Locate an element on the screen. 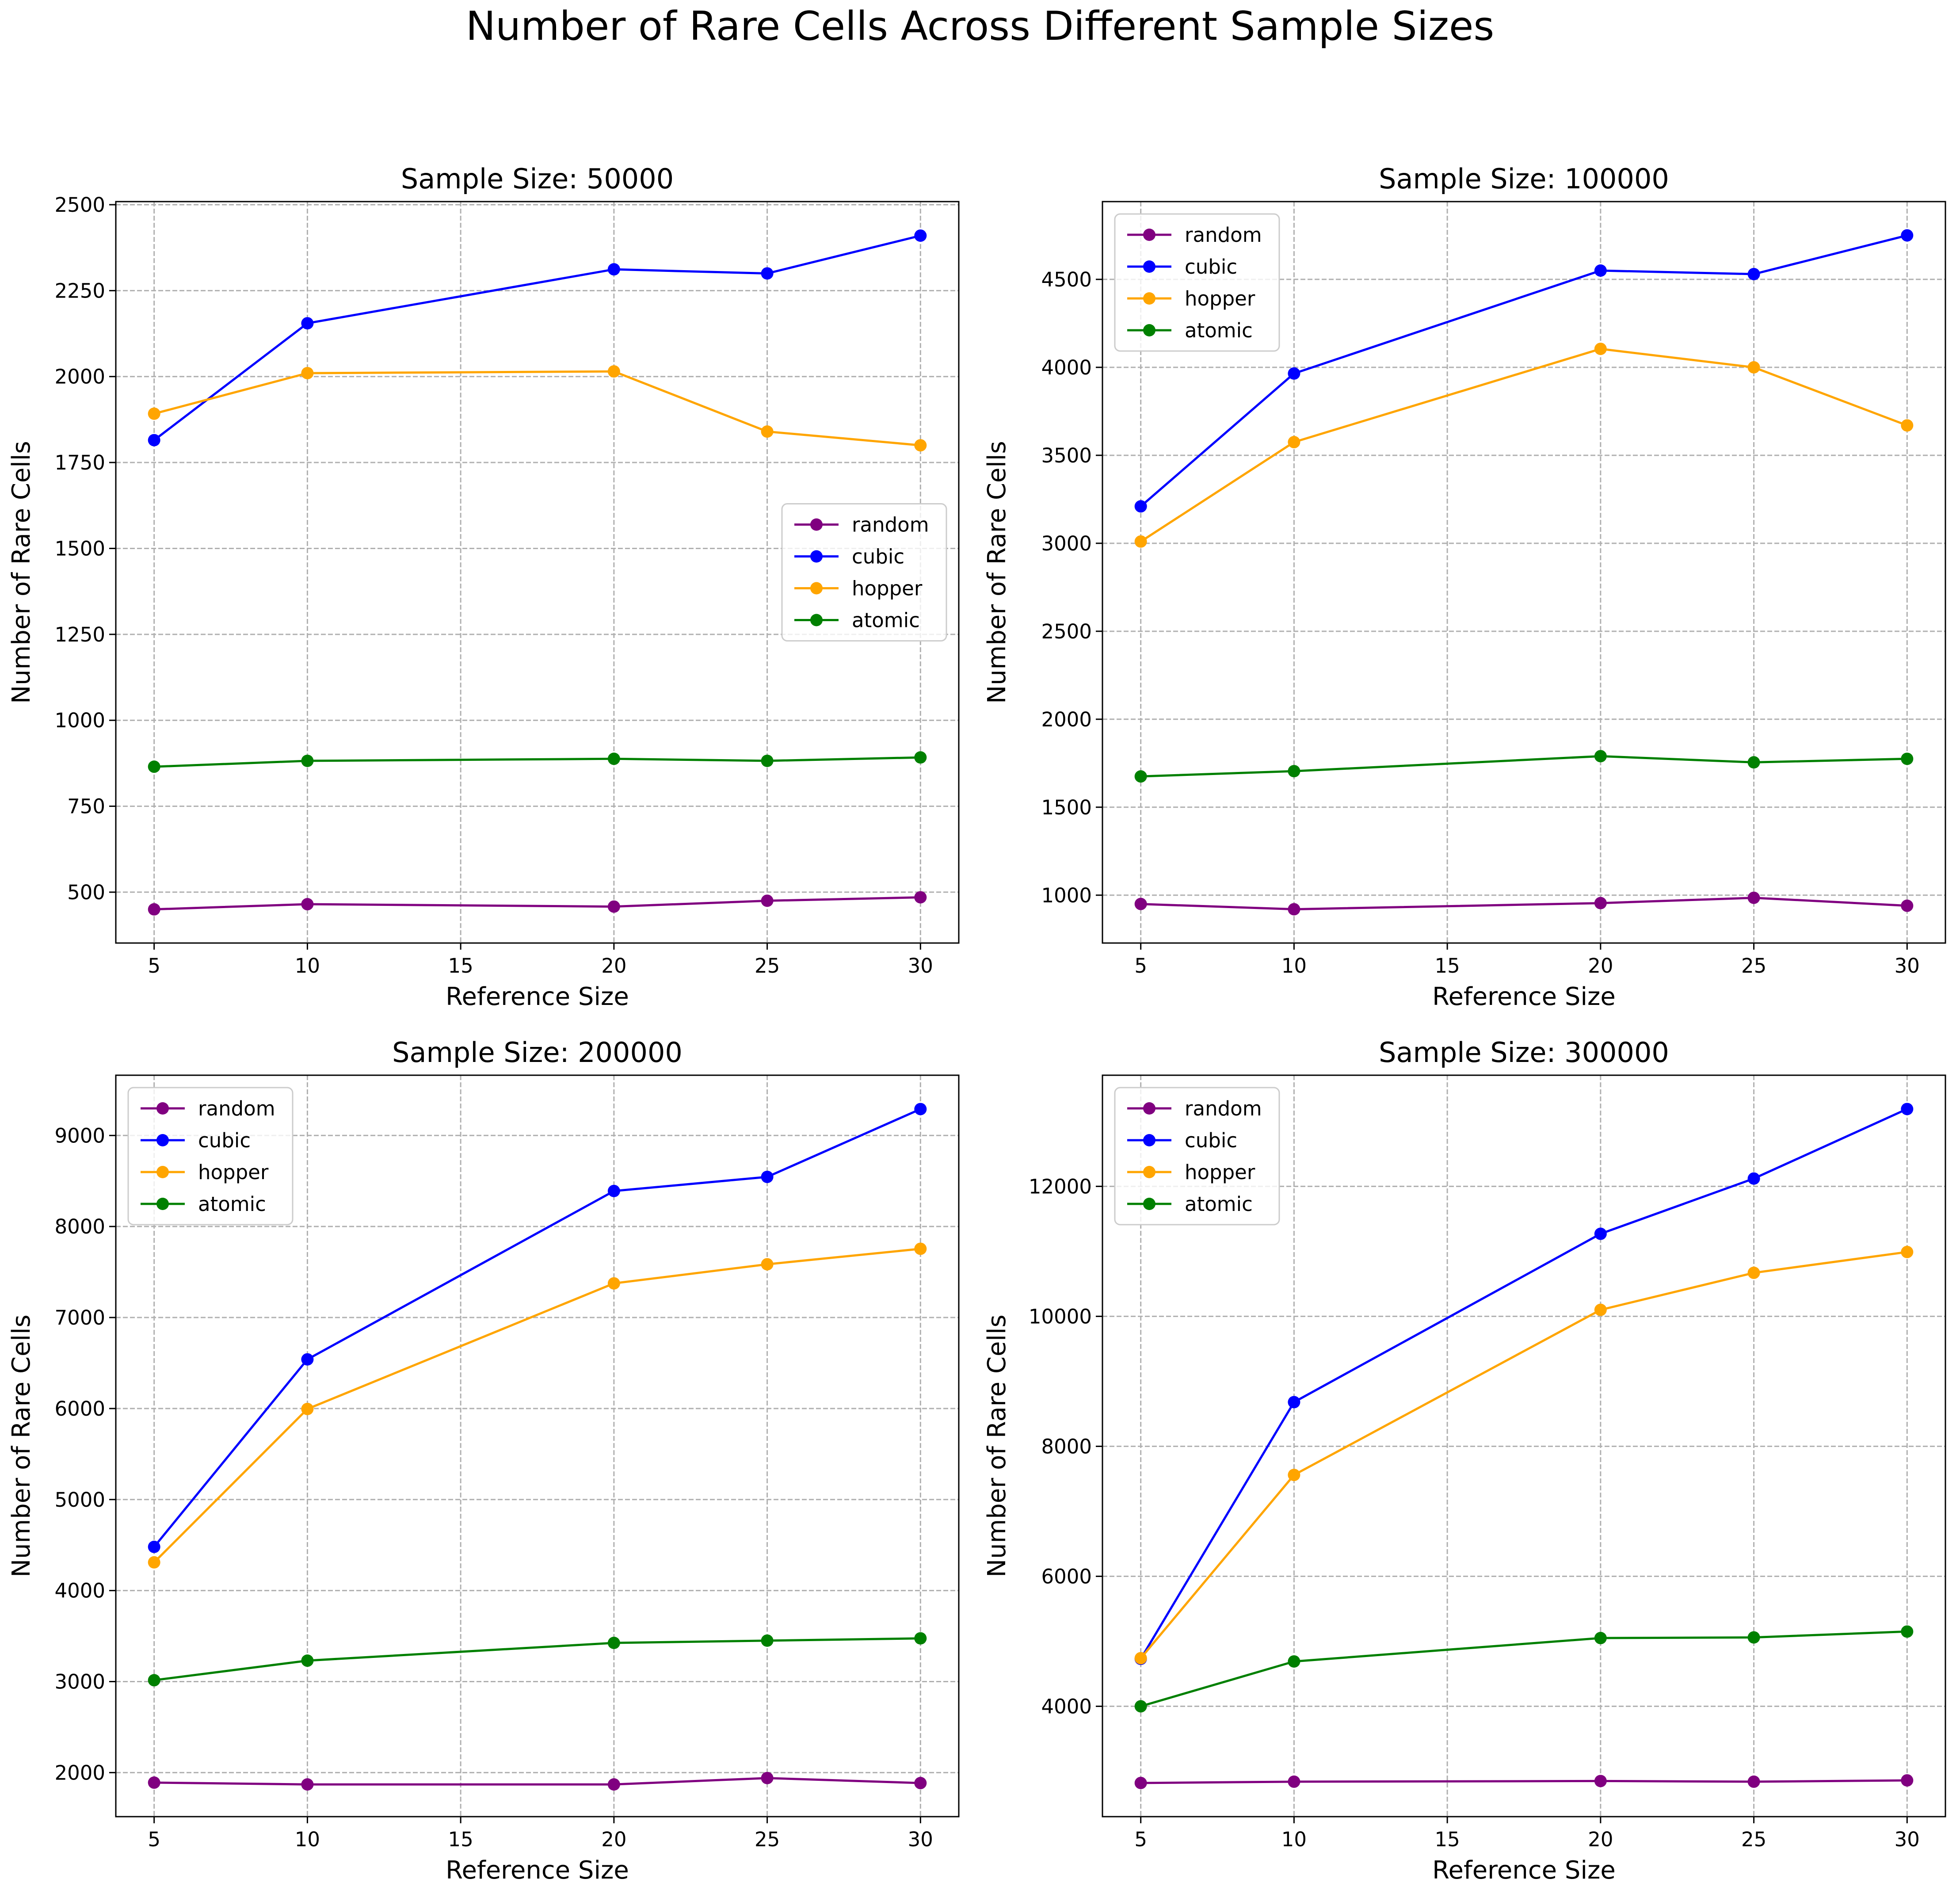 The width and height of the screenshot is (1960, 1898). y-tick-label: 3000 is located at coordinates (79, 1681).